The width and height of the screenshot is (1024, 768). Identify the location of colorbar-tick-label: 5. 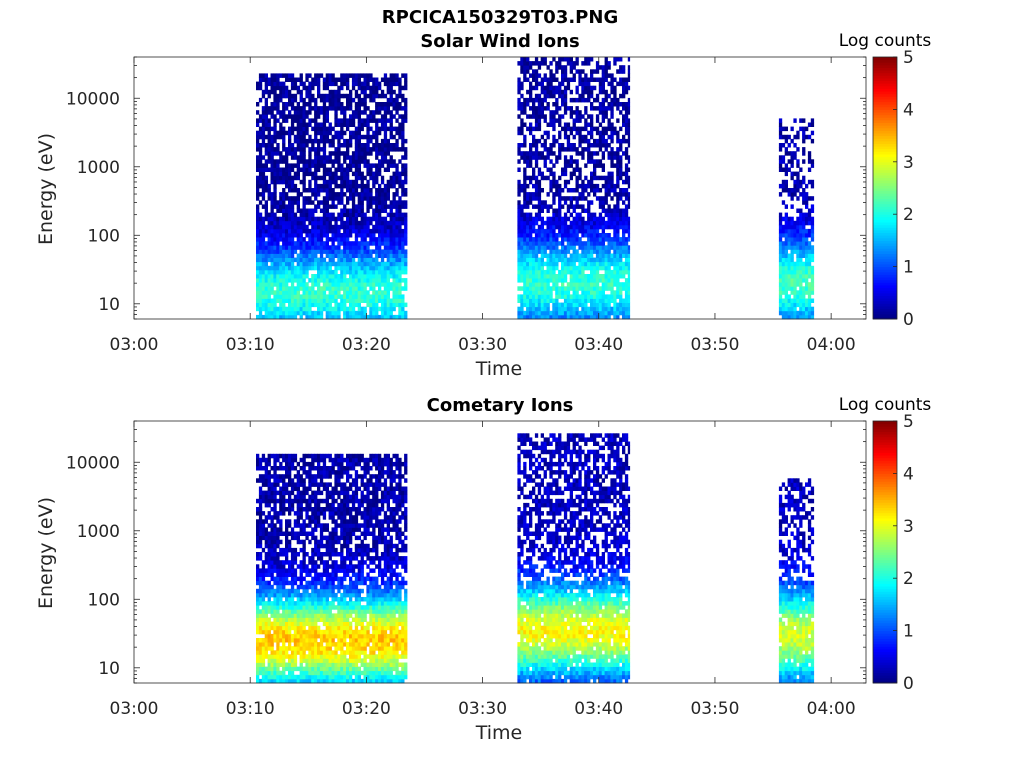
(908, 58).